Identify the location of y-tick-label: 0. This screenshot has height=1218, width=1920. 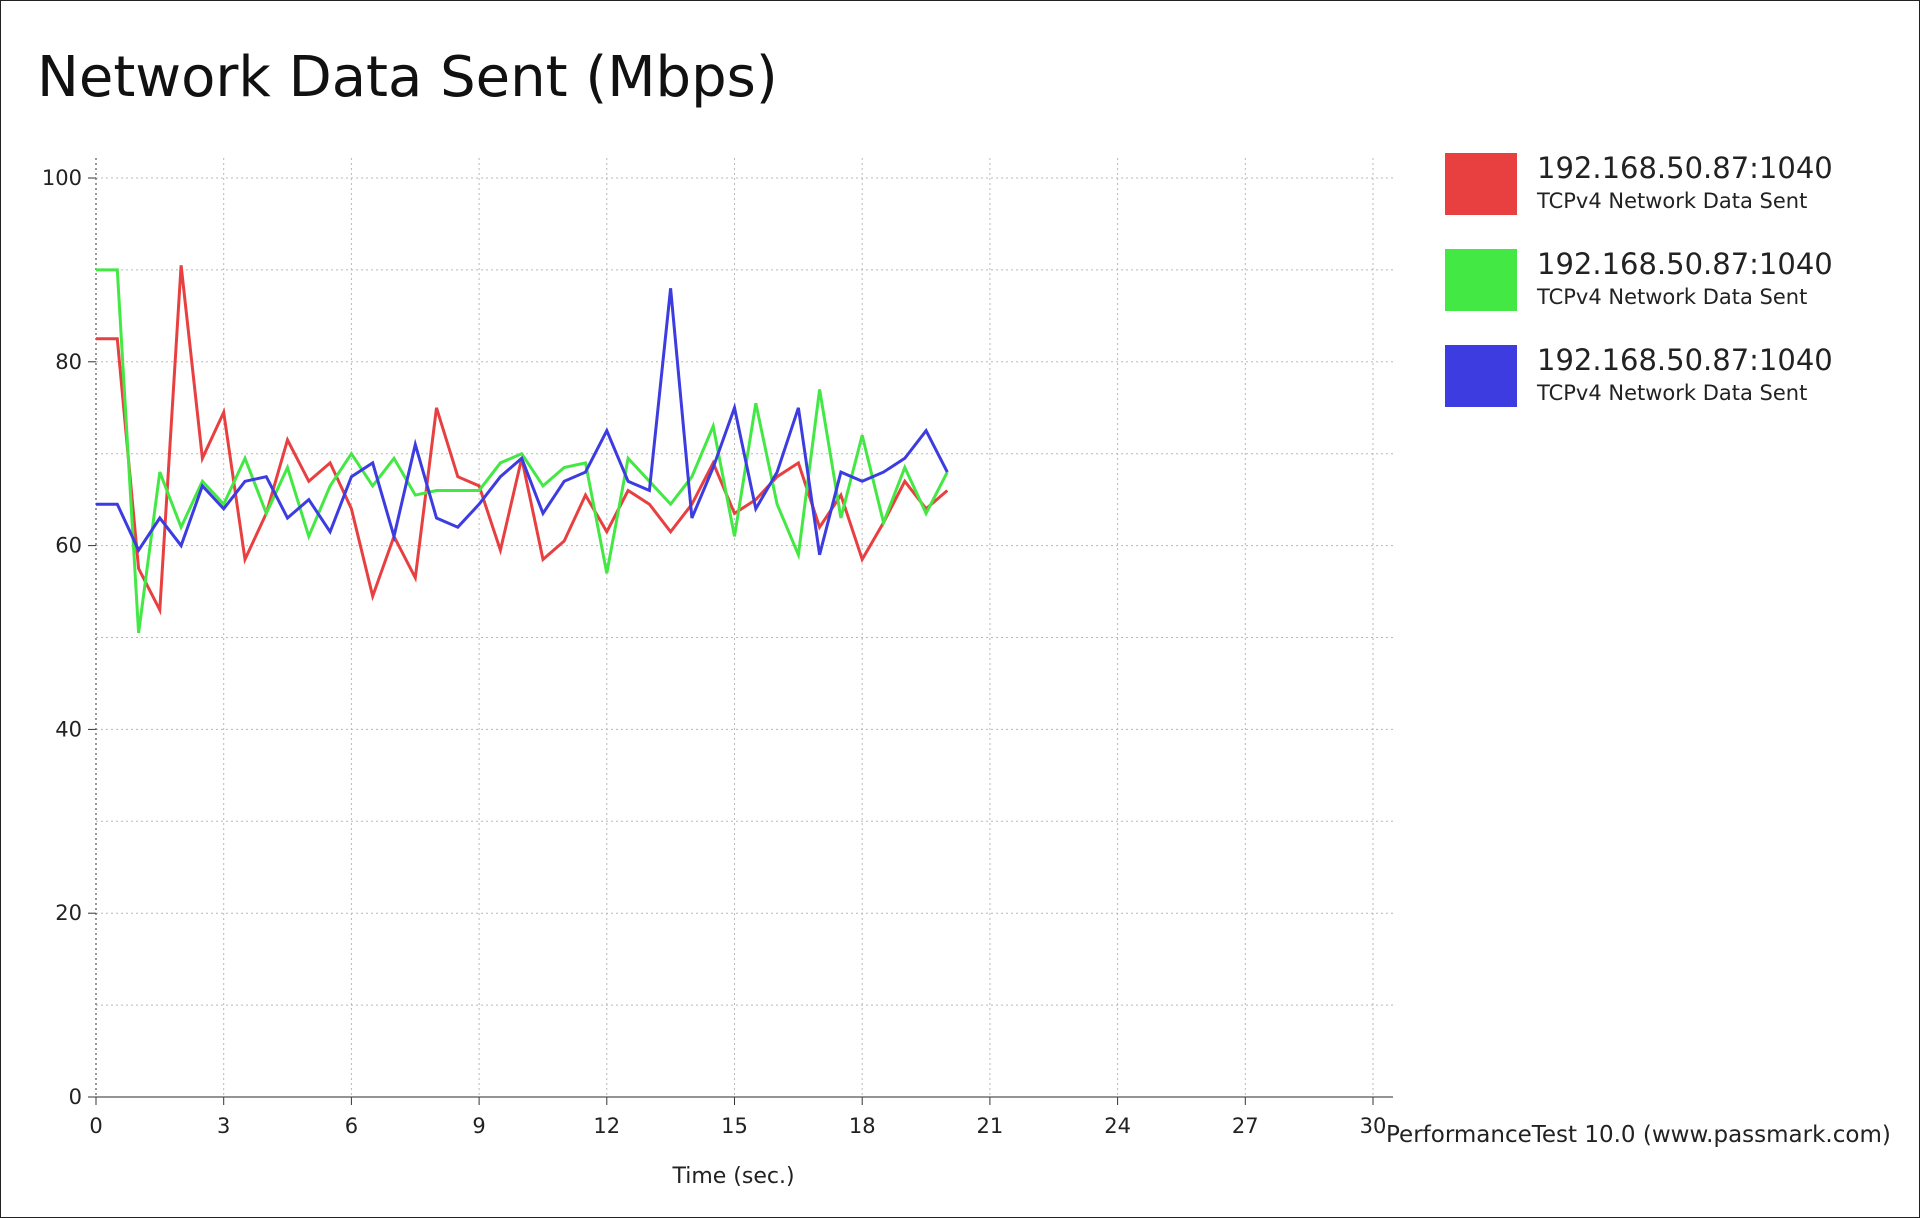
(75, 1097).